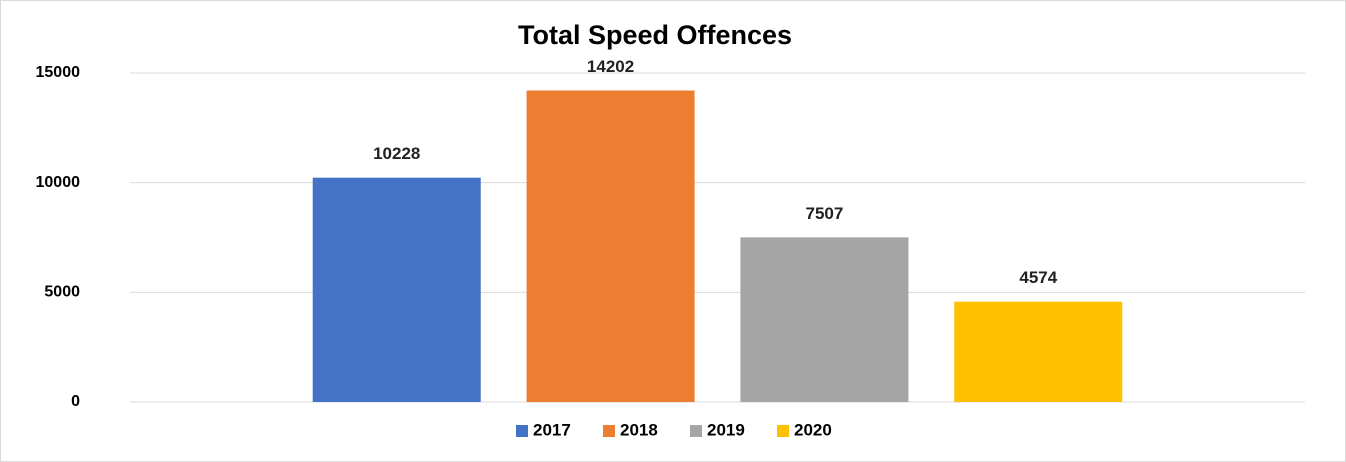 Image resolution: width=1346 pixels, height=462 pixels. What do you see at coordinates (813, 429) in the screenshot?
I see `legend-label: 2020` at bounding box center [813, 429].